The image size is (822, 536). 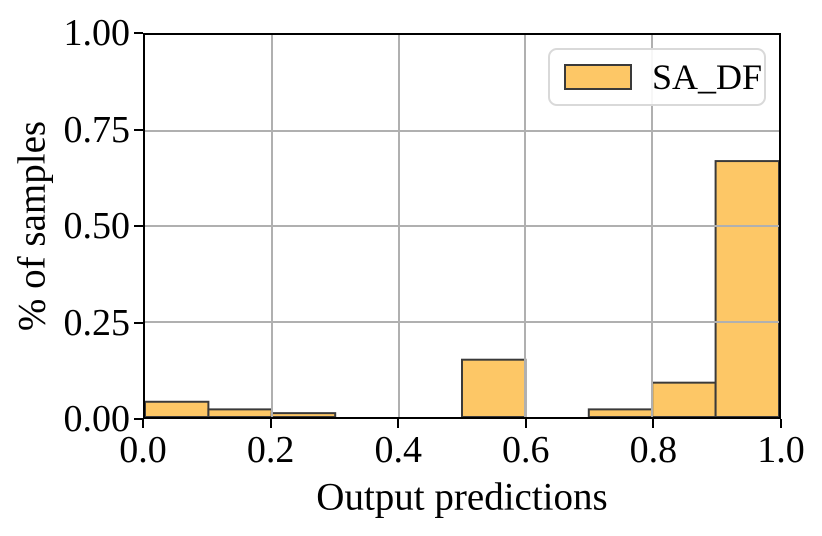 What do you see at coordinates (97, 129) in the screenshot?
I see `y-tick-label: 0.75` at bounding box center [97, 129].